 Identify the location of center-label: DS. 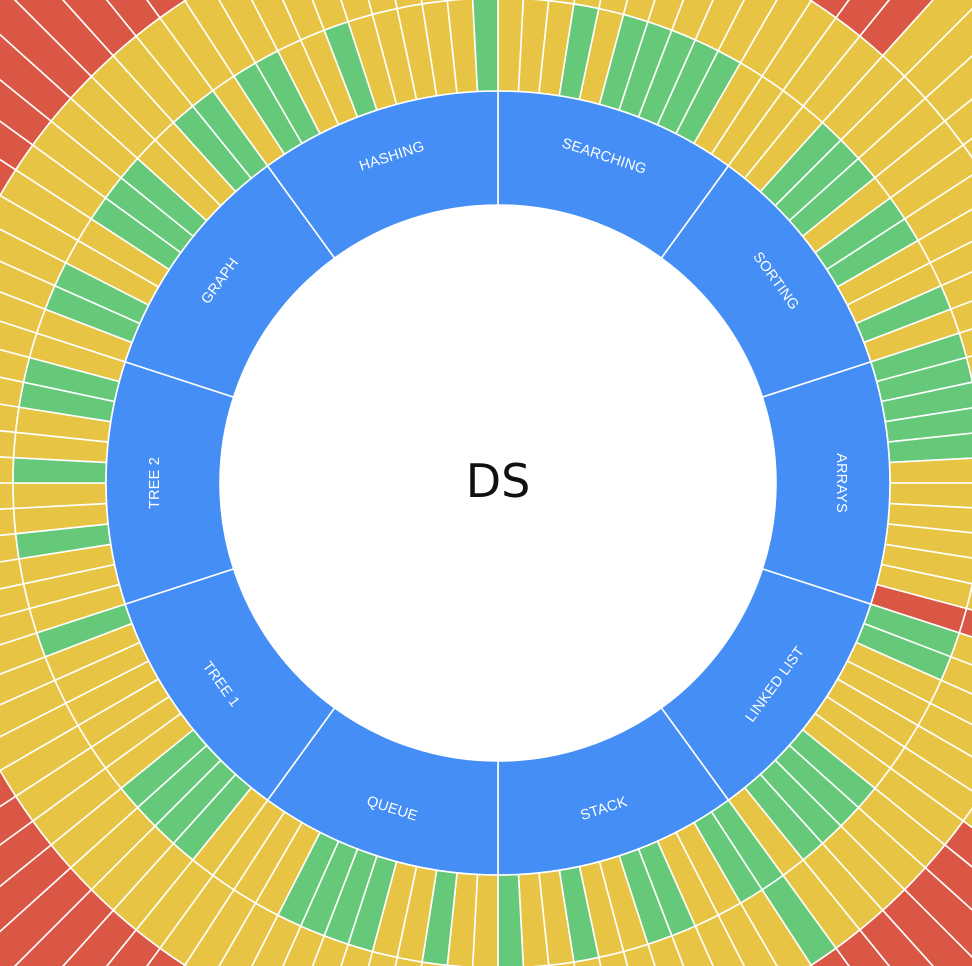
(498, 481).